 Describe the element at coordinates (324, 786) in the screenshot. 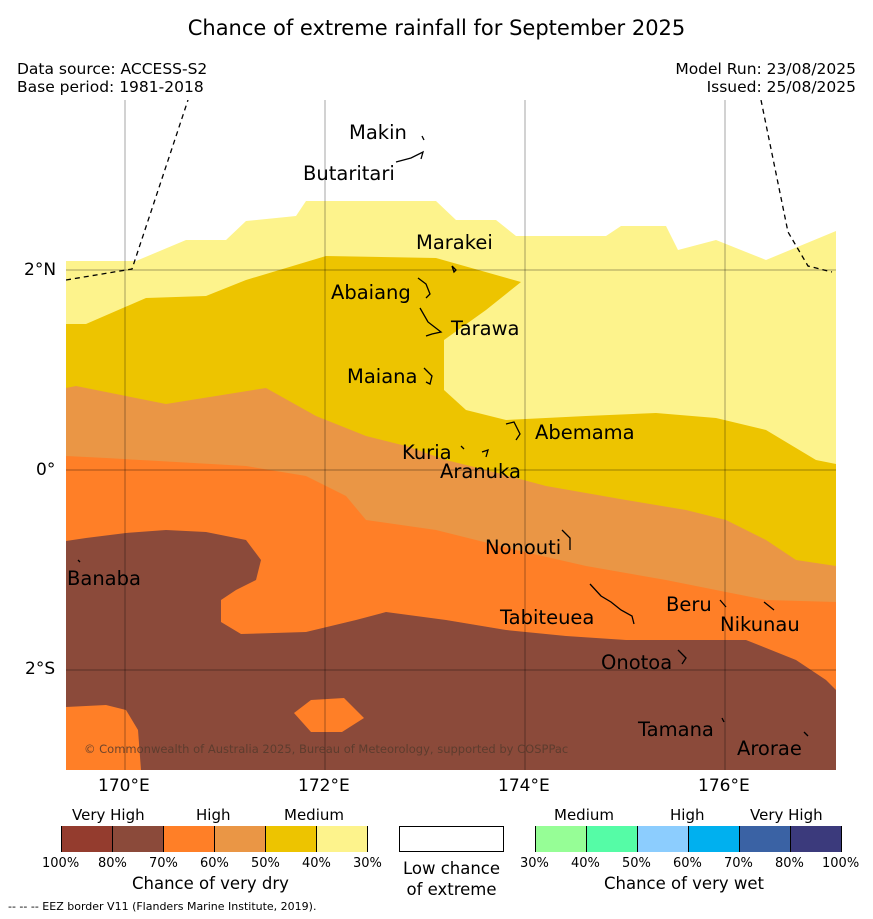

I see `lon-label-172e: 172°E` at that location.